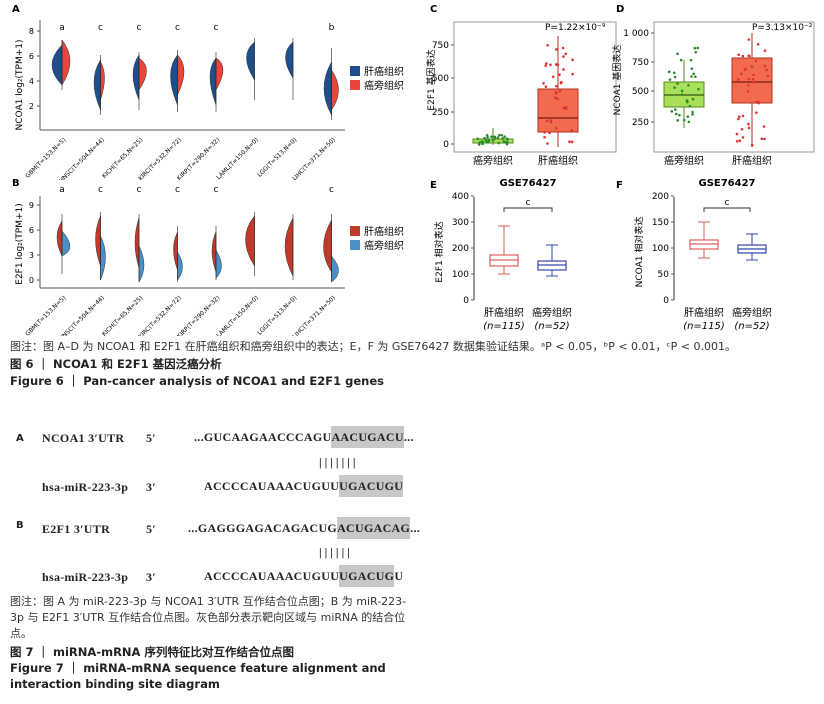 Image resolution: width=824 pixels, height=704 pixels. Describe the element at coordinates (558, 110) in the screenshot. I see `panel-c-box-tumor` at that location.